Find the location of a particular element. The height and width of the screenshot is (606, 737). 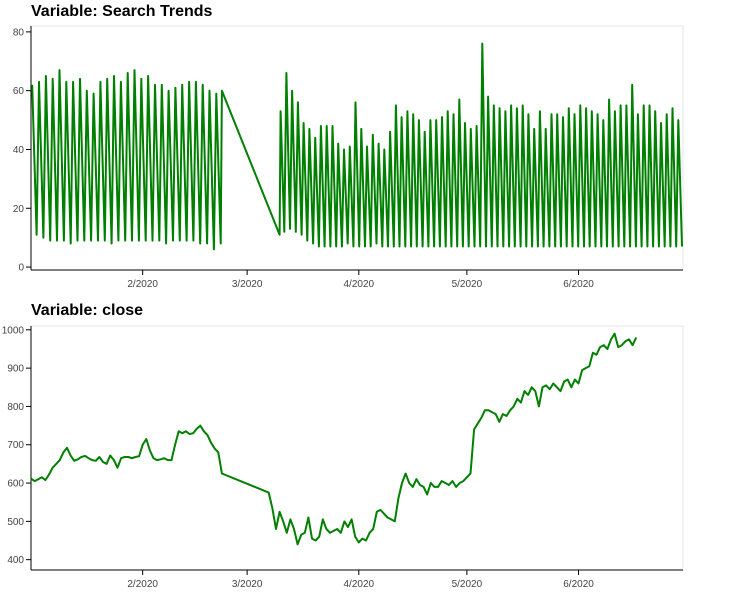

y-tick-label: 400 is located at coordinates (15, 560).